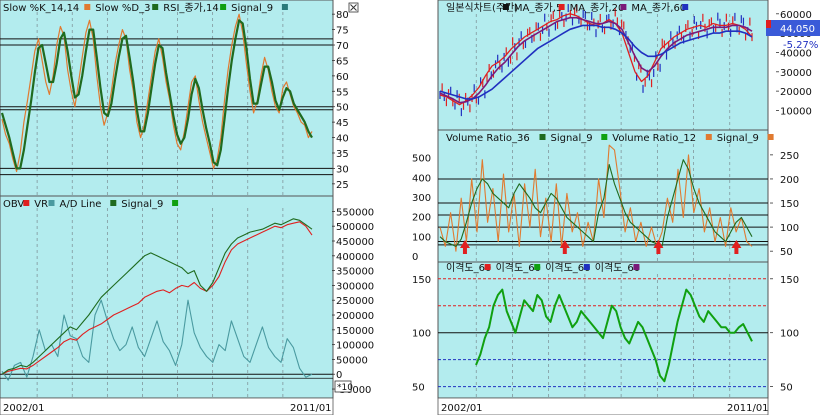 This screenshot has width=820, height=415. What do you see at coordinates (355, 272) in the screenshot?
I see `y-tick-label: 350000` at bounding box center [355, 272].